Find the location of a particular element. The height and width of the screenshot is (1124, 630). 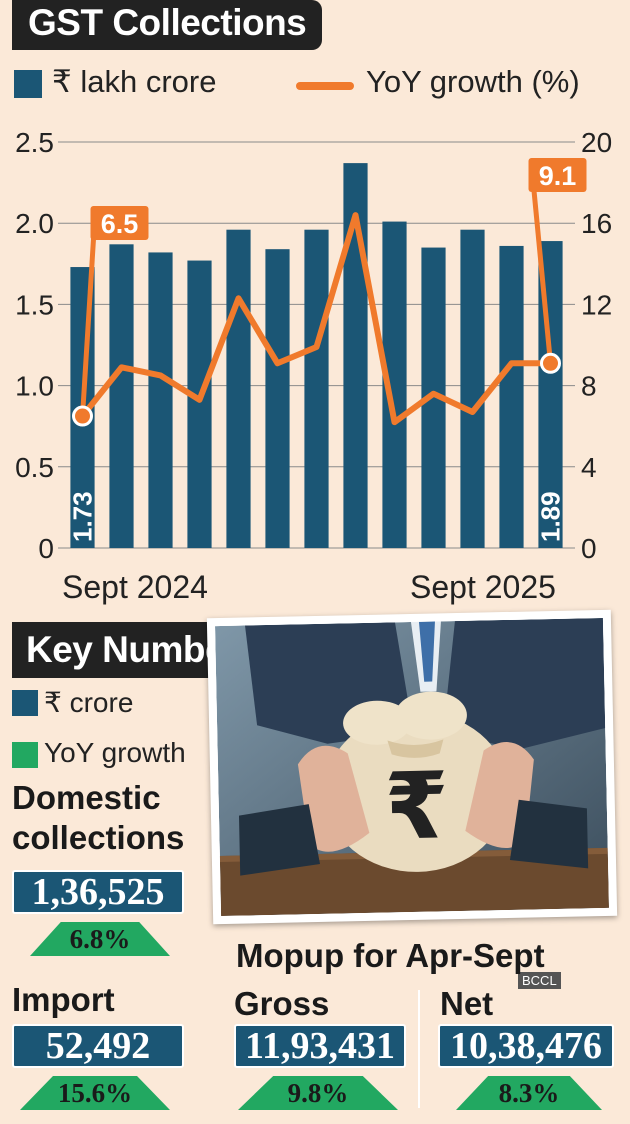

line-data-label: 9.1 is located at coordinates (558, 176).